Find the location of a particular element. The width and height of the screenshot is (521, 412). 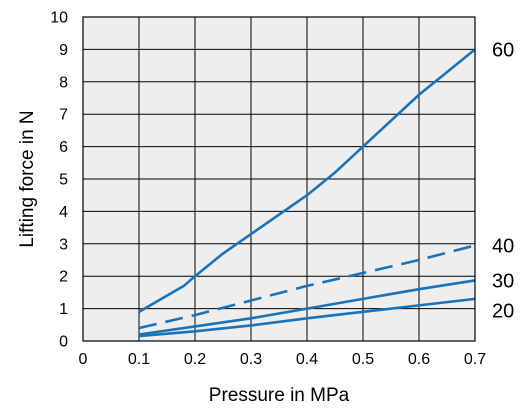

y-tick-label: 8 is located at coordinates (63, 82).